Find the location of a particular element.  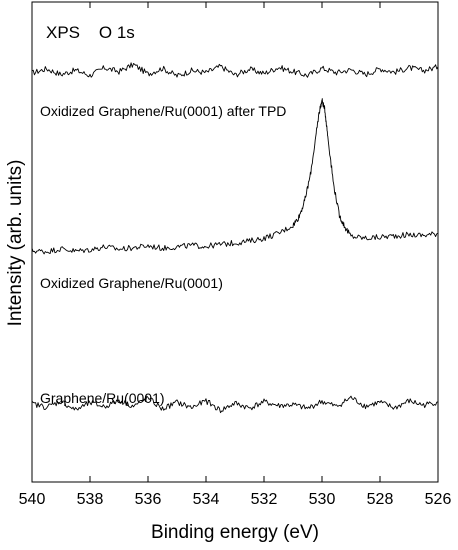

x-tick-label-530: 530 is located at coordinates (322, 499).